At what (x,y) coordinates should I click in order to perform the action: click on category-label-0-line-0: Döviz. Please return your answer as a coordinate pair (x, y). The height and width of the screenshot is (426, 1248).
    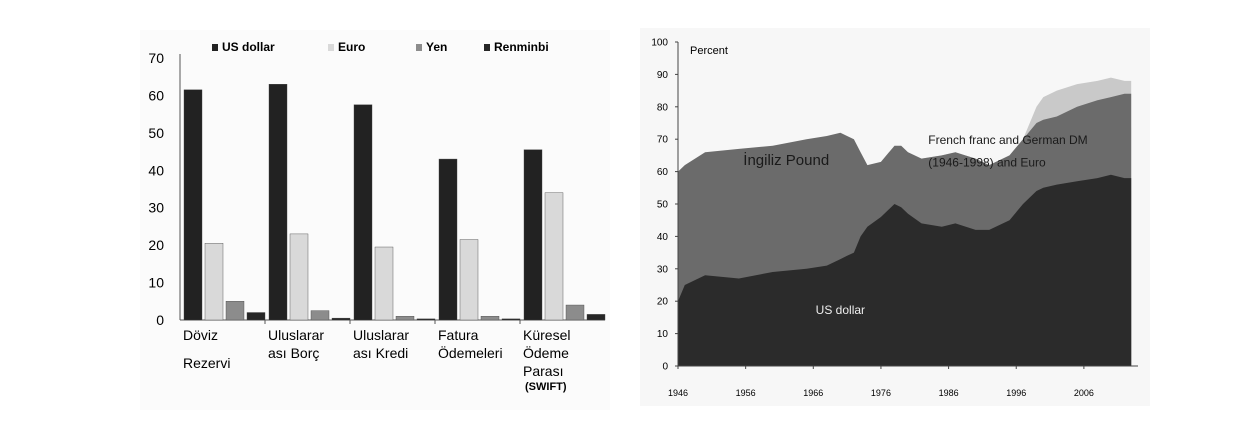
    Looking at the image, I should click on (200, 335).